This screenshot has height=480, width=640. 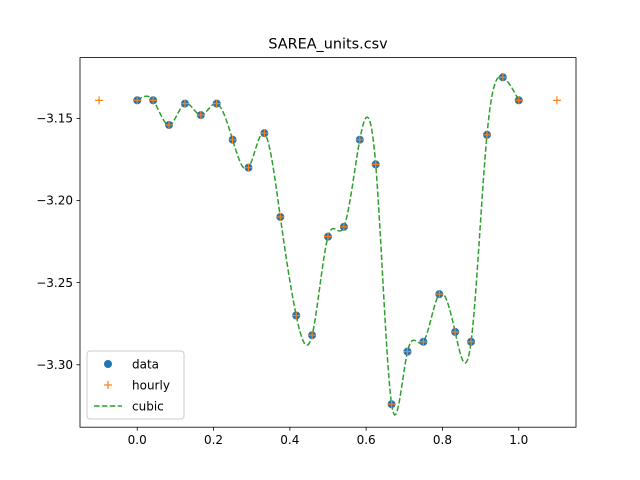 I want to click on y-axis: −3.15 −3.20 −3.25 −3.30, so click(x=58, y=242).